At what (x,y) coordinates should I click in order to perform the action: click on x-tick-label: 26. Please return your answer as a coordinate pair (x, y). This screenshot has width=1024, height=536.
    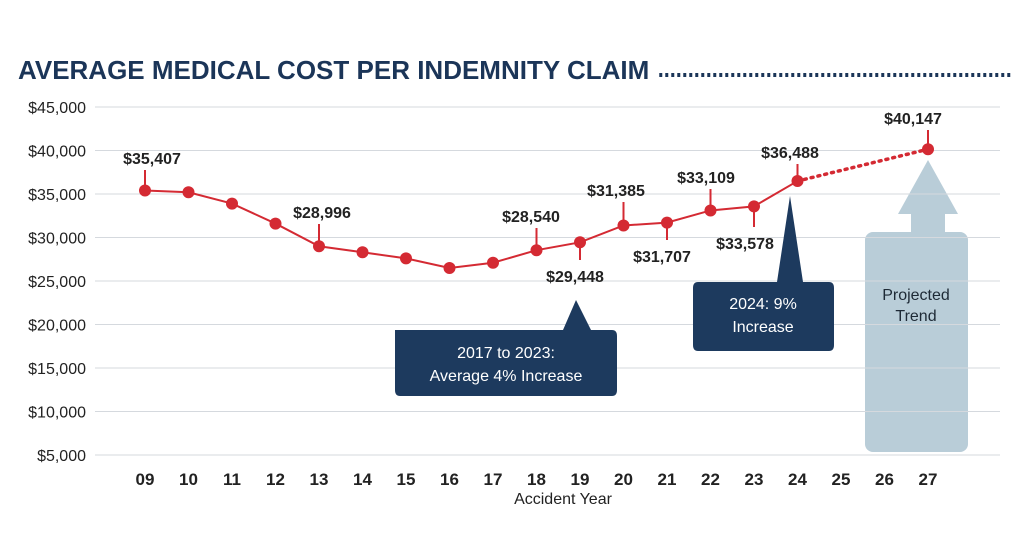
    Looking at the image, I should click on (884, 479).